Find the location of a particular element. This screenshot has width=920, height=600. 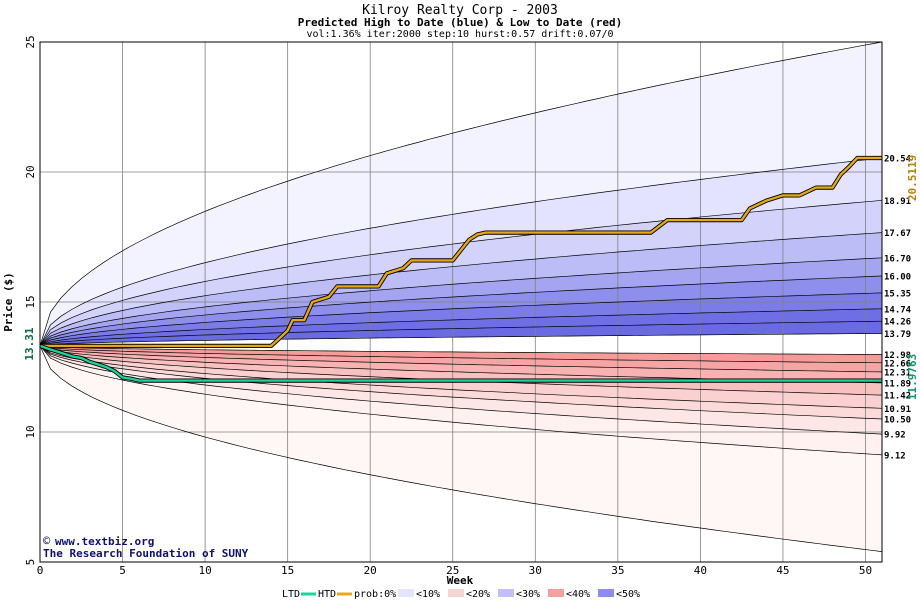

level-label: 14.26 is located at coordinates (897, 323).